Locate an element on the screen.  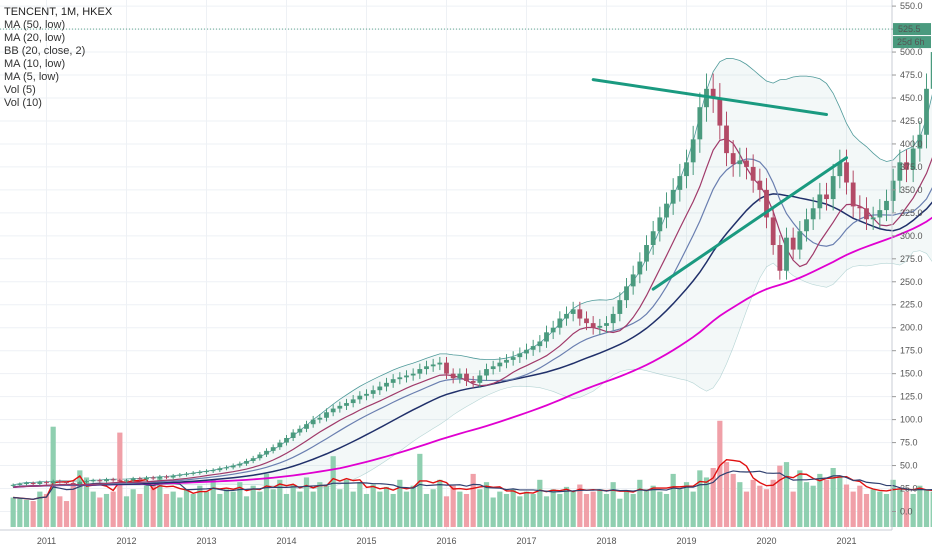
time-tick-label: 2018 is located at coordinates (606, 541).